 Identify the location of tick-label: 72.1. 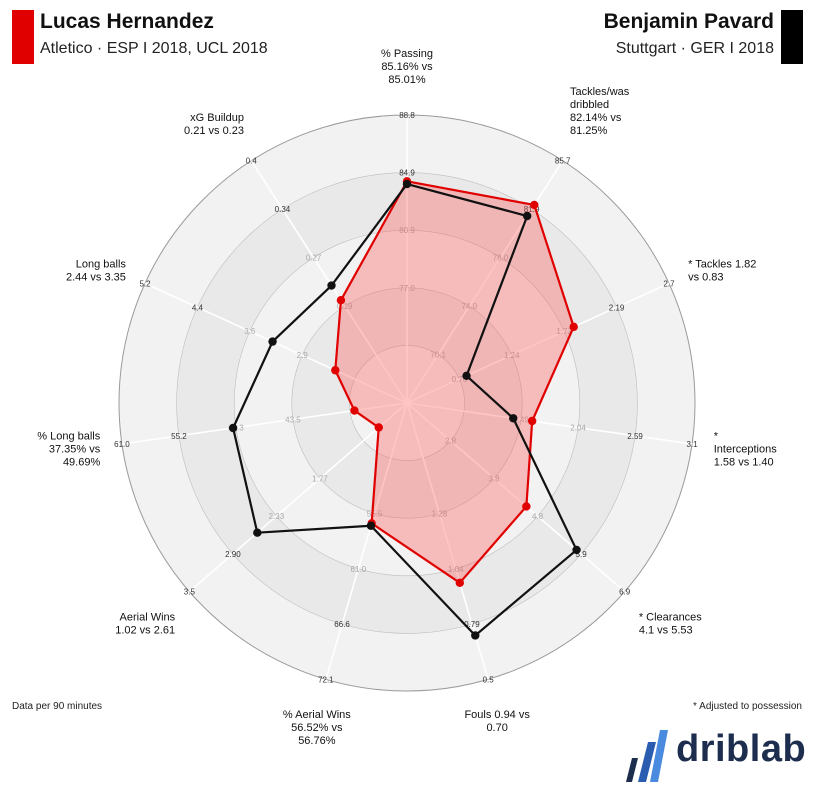
(326, 679).